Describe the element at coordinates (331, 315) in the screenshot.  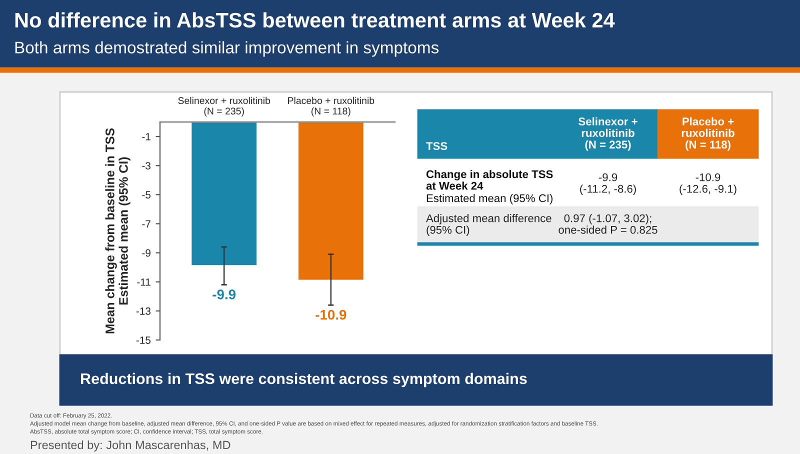
I see `data-label: -10.9` at that location.